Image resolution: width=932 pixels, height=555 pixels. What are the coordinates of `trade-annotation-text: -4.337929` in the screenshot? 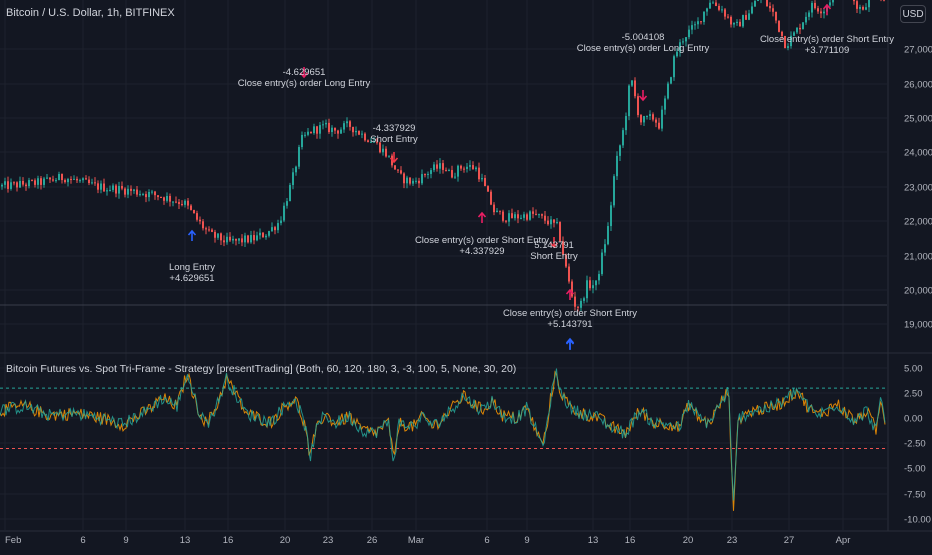 It's located at (394, 128).